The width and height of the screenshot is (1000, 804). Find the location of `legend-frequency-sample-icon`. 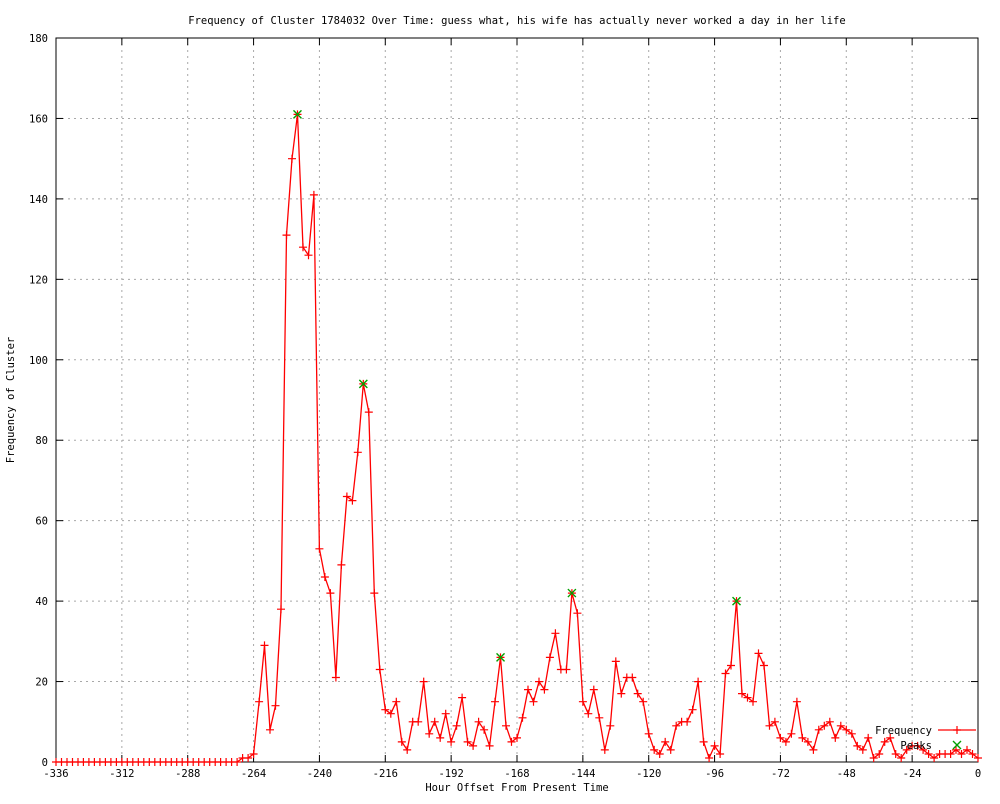

legend-frequency-sample-icon is located at coordinates (957, 730).